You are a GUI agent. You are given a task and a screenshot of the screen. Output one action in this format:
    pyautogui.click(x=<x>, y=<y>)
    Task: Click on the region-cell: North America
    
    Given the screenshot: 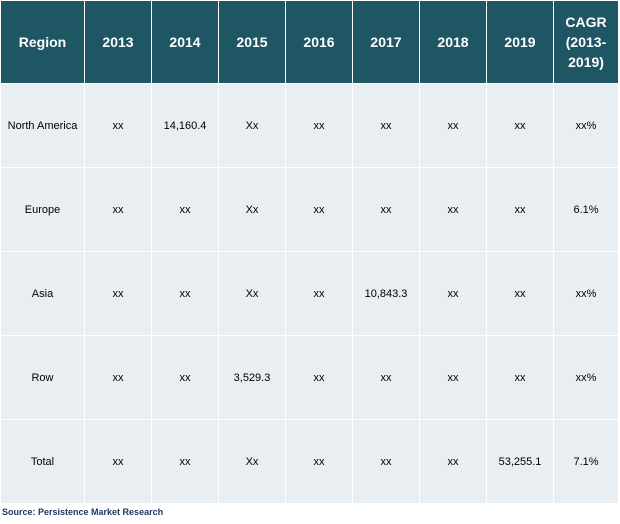 What is the action you would take?
    pyautogui.click(x=42, y=125)
    